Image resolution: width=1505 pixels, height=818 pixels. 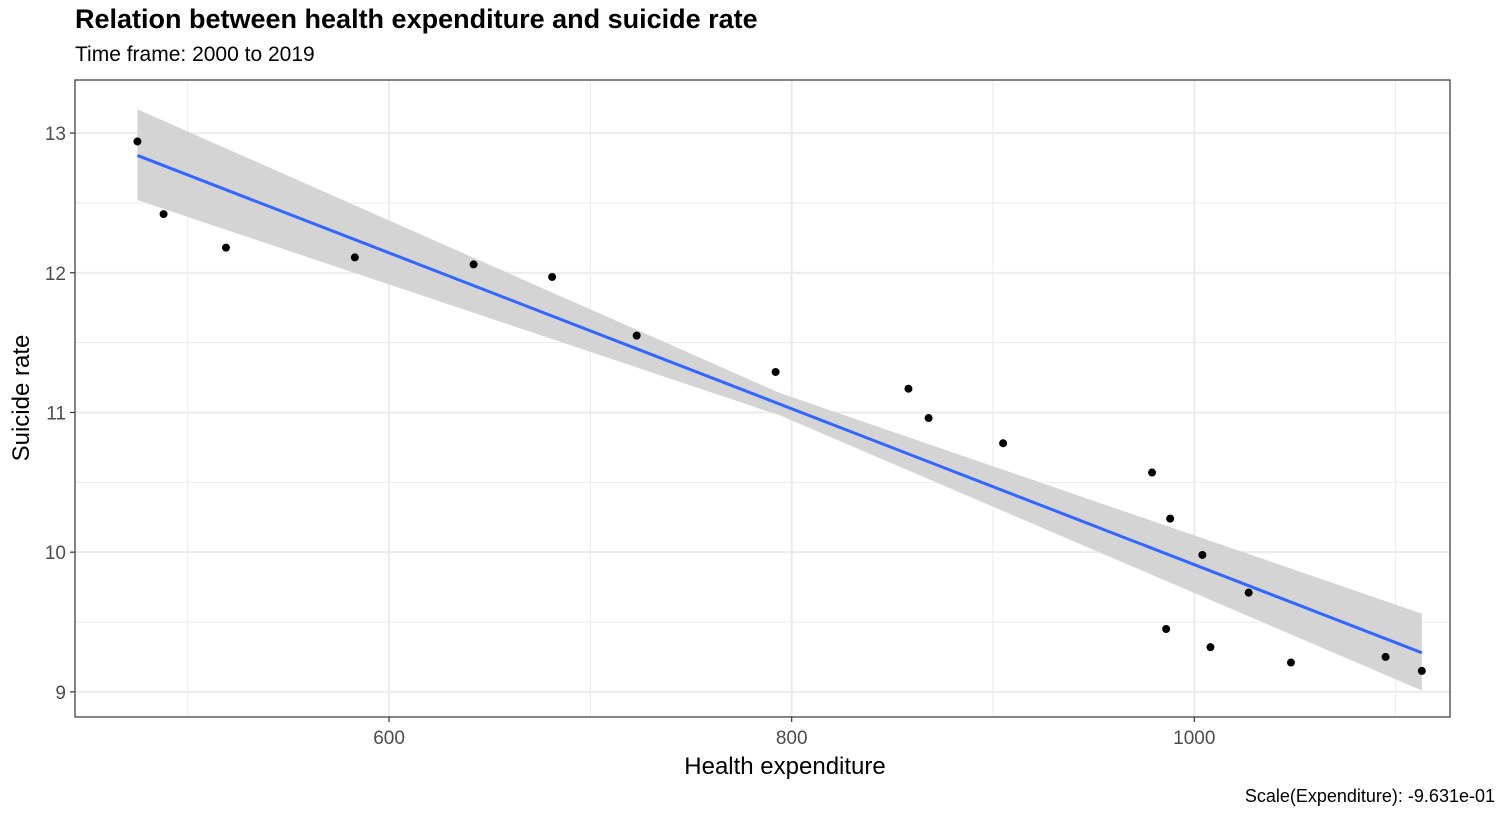 What do you see at coordinates (195, 54) in the screenshot?
I see `chart-subtitle: Time frame: 2000 to 2019` at bounding box center [195, 54].